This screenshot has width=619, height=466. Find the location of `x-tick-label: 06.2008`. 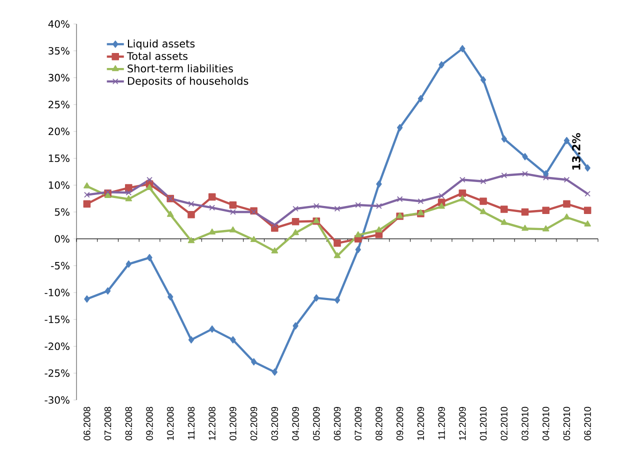

x-tick-label: 06.2008 is located at coordinates (87, 423).